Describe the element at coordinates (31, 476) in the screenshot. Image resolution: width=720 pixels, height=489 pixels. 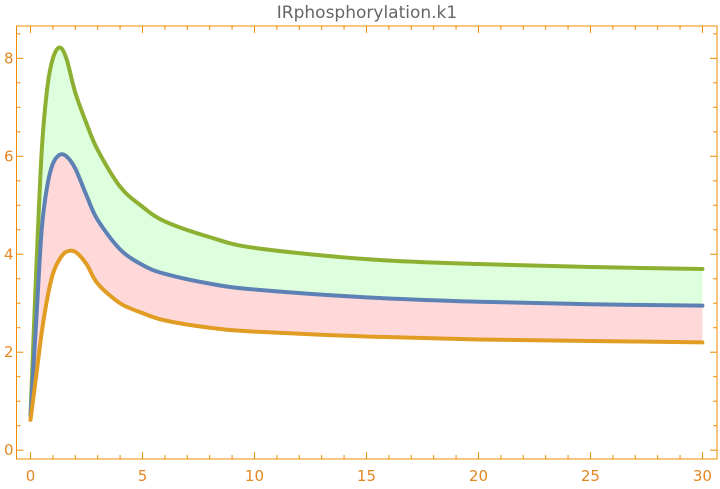
I see `x-tick-label: 0` at that location.